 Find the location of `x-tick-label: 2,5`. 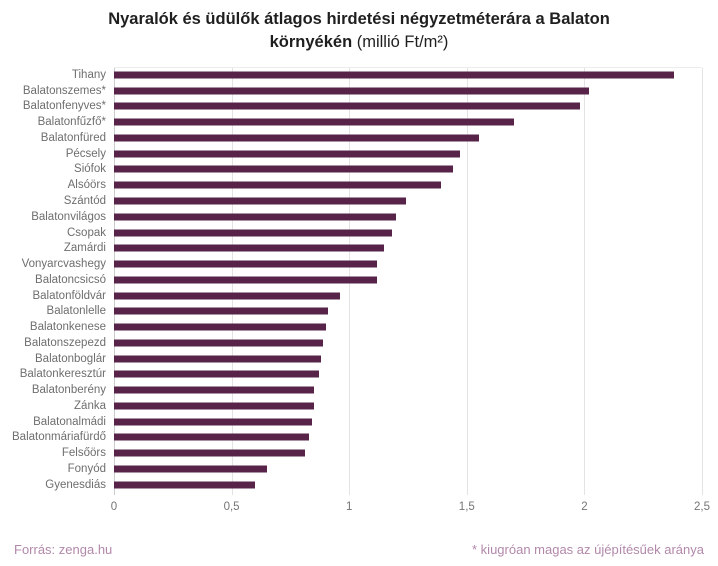

x-tick-label: 2,5 is located at coordinates (702, 507).